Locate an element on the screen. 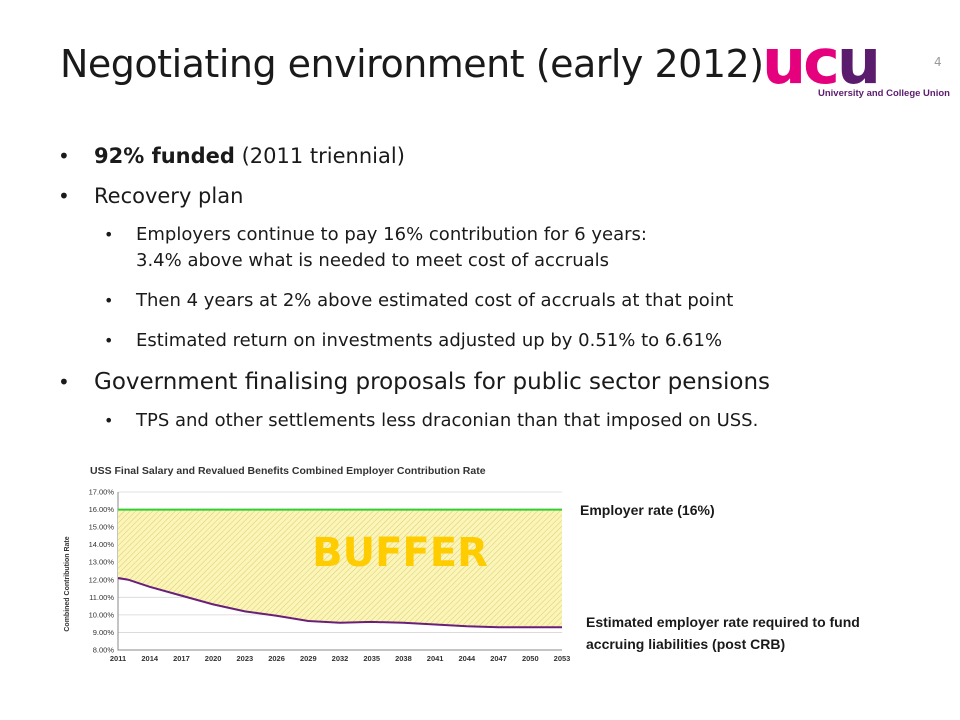 Image resolution: width=960 pixels, height=720 pixels. buffer-area is located at coordinates (340, 568).